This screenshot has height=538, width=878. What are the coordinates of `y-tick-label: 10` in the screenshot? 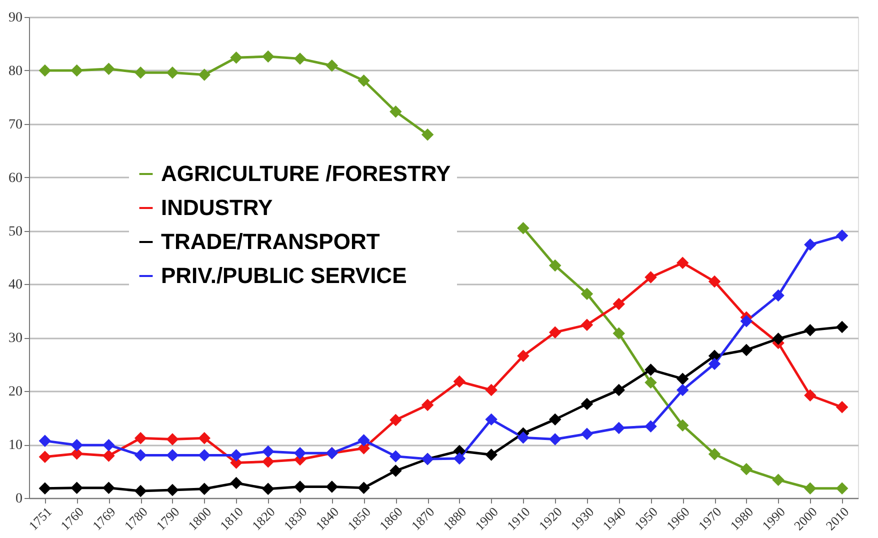 It's located at (15, 446).